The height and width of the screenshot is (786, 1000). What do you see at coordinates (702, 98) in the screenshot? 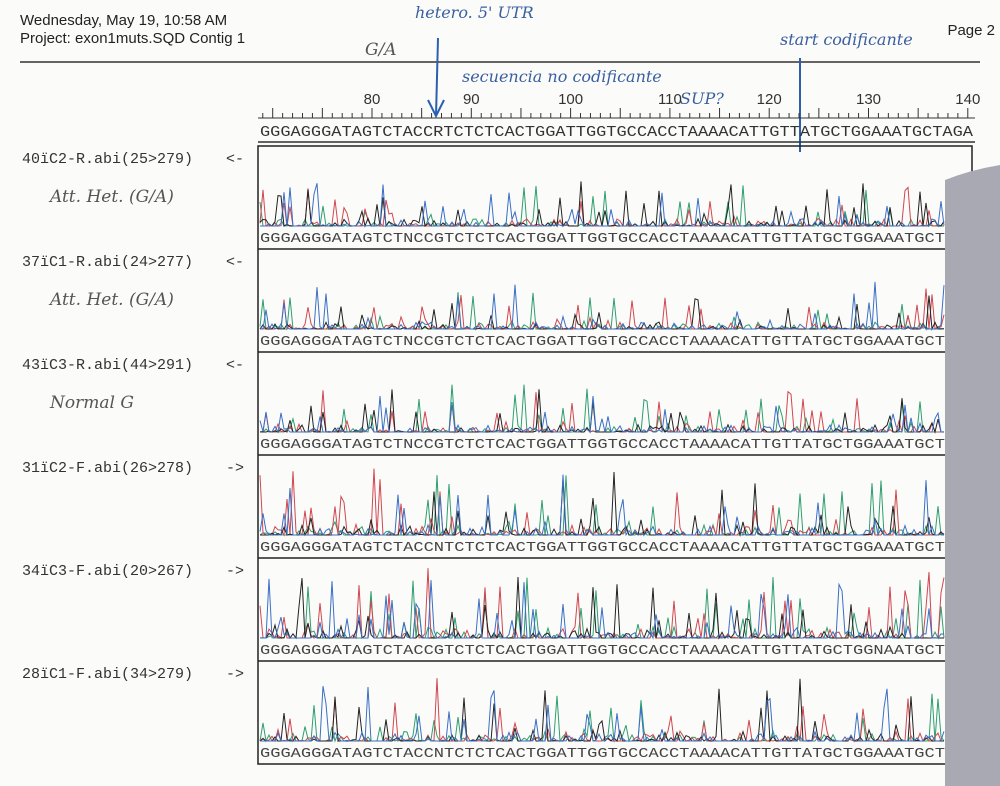
I see `annotation-sup: SUP?` at bounding box center [702, 98].